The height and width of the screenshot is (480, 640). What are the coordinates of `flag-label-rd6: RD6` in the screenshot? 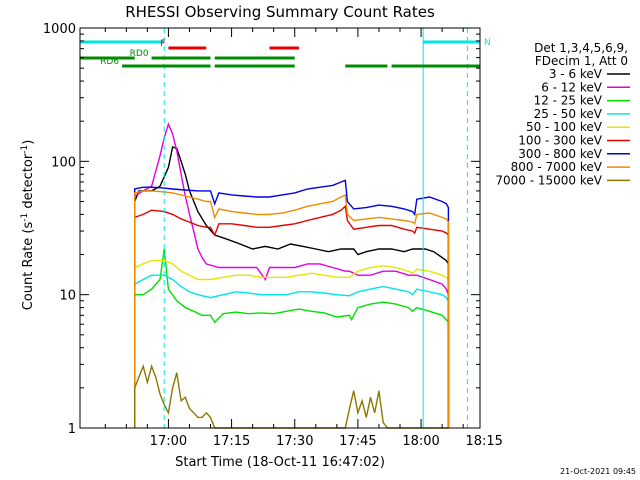 It's located at (109, 62).